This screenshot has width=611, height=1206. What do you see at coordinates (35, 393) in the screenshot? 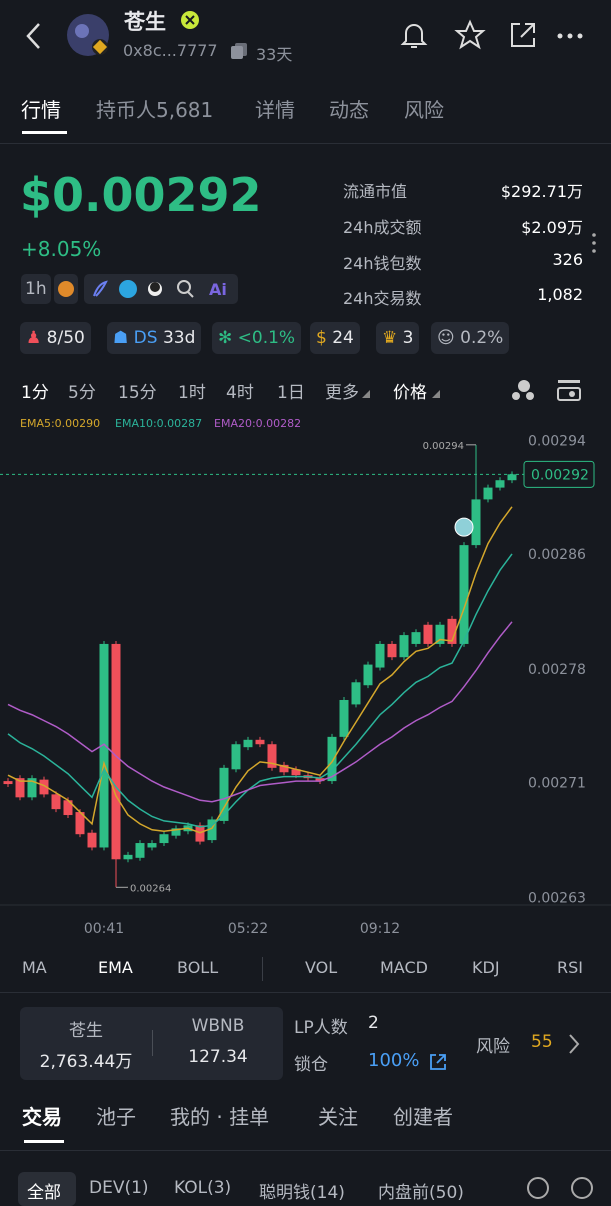
I see `timeframe: 1分` at bounding box center [35, 393].